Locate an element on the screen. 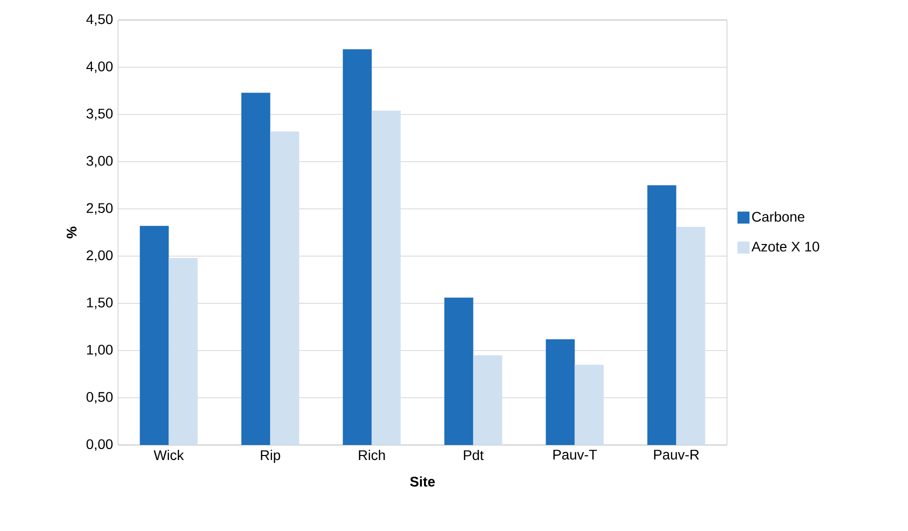 This screenshot has width=908, height=531. x-tick-label: Rip is located at coordinates (270, 456).